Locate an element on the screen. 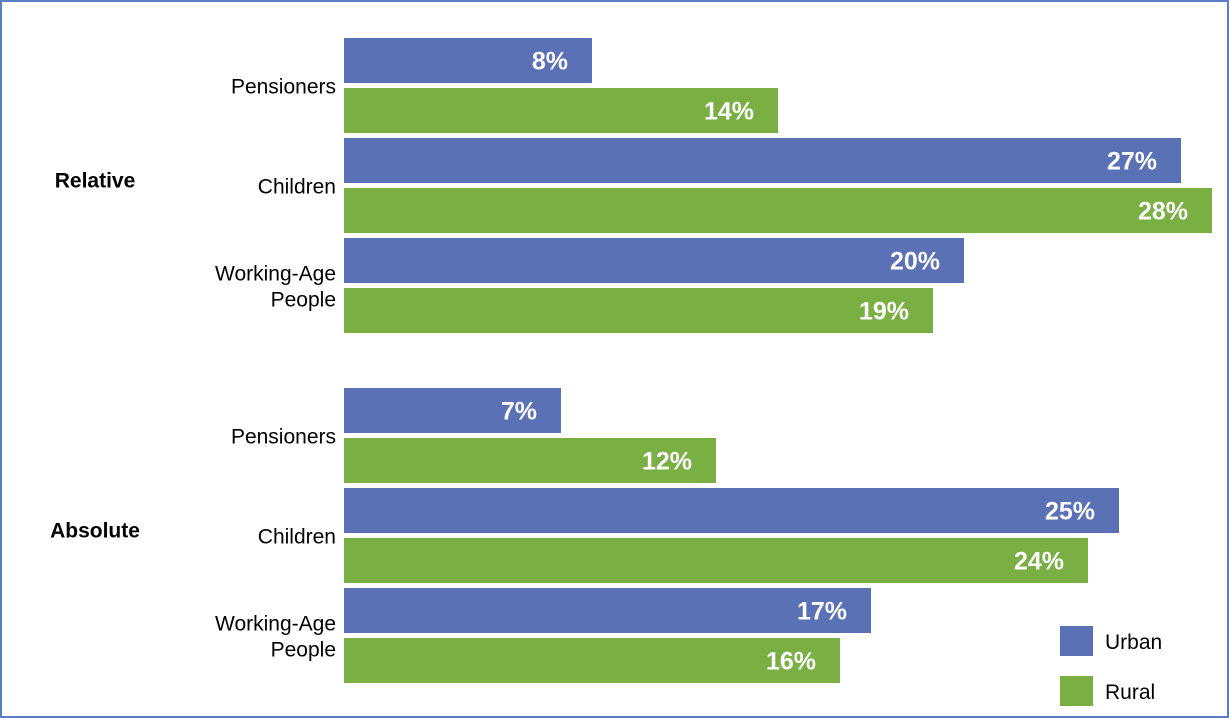  bar-relative-working-age-people-rural is located at coordinates (638, 310).